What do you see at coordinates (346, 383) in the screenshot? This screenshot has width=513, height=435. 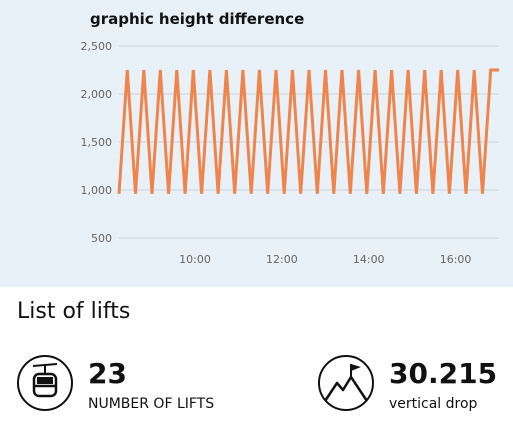 I see `mountain-flag-icon` at bounding box center [346, 383].